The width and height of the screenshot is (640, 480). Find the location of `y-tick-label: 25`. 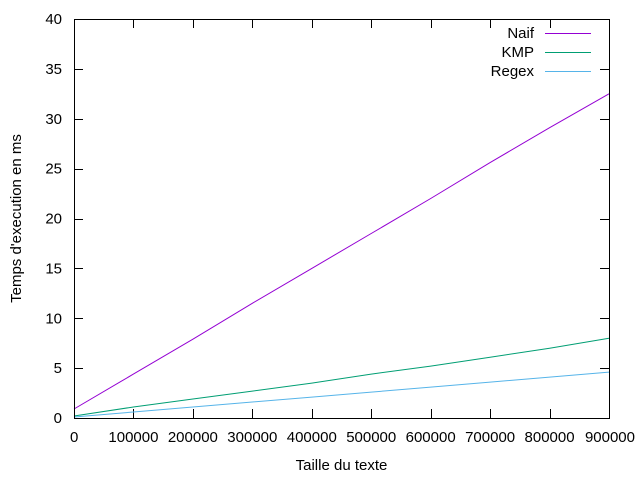

y-tick-label: 25 is located at coordinates (53, 169).